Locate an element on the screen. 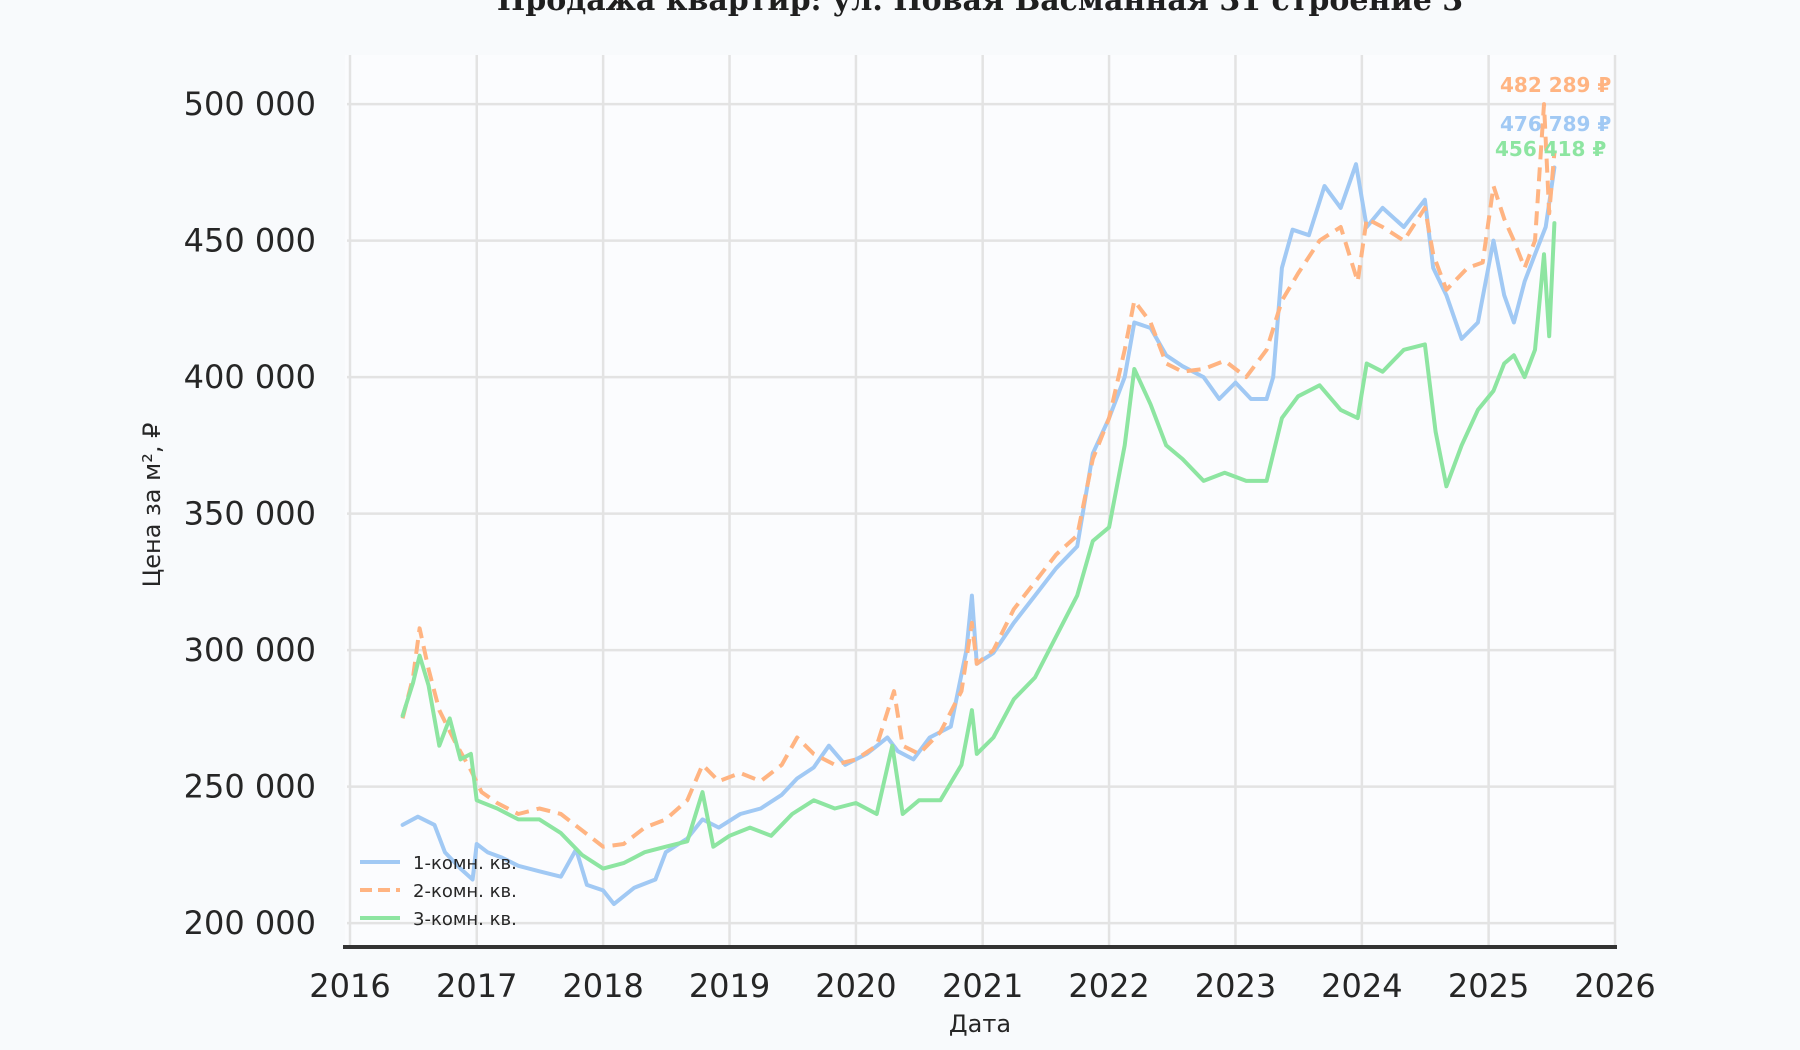 The height and width of the screenshot is (1050, 1800). x-tick-label: 2019 is located at coordinates (729, 986).